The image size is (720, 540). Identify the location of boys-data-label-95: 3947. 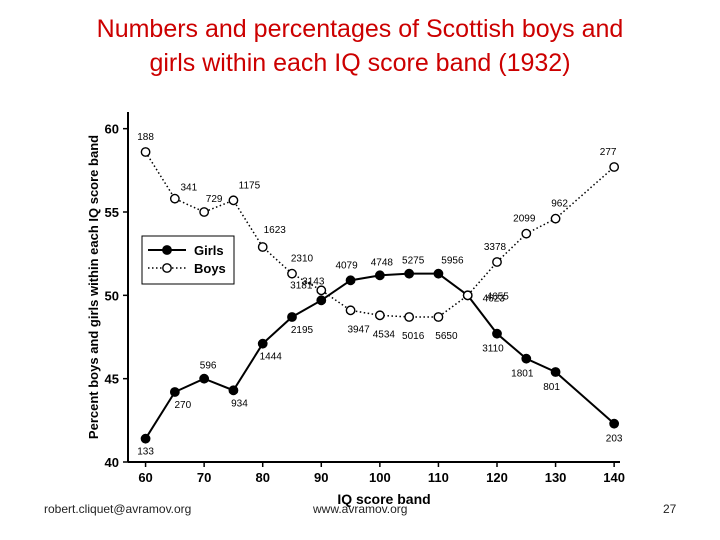
(358, 329).